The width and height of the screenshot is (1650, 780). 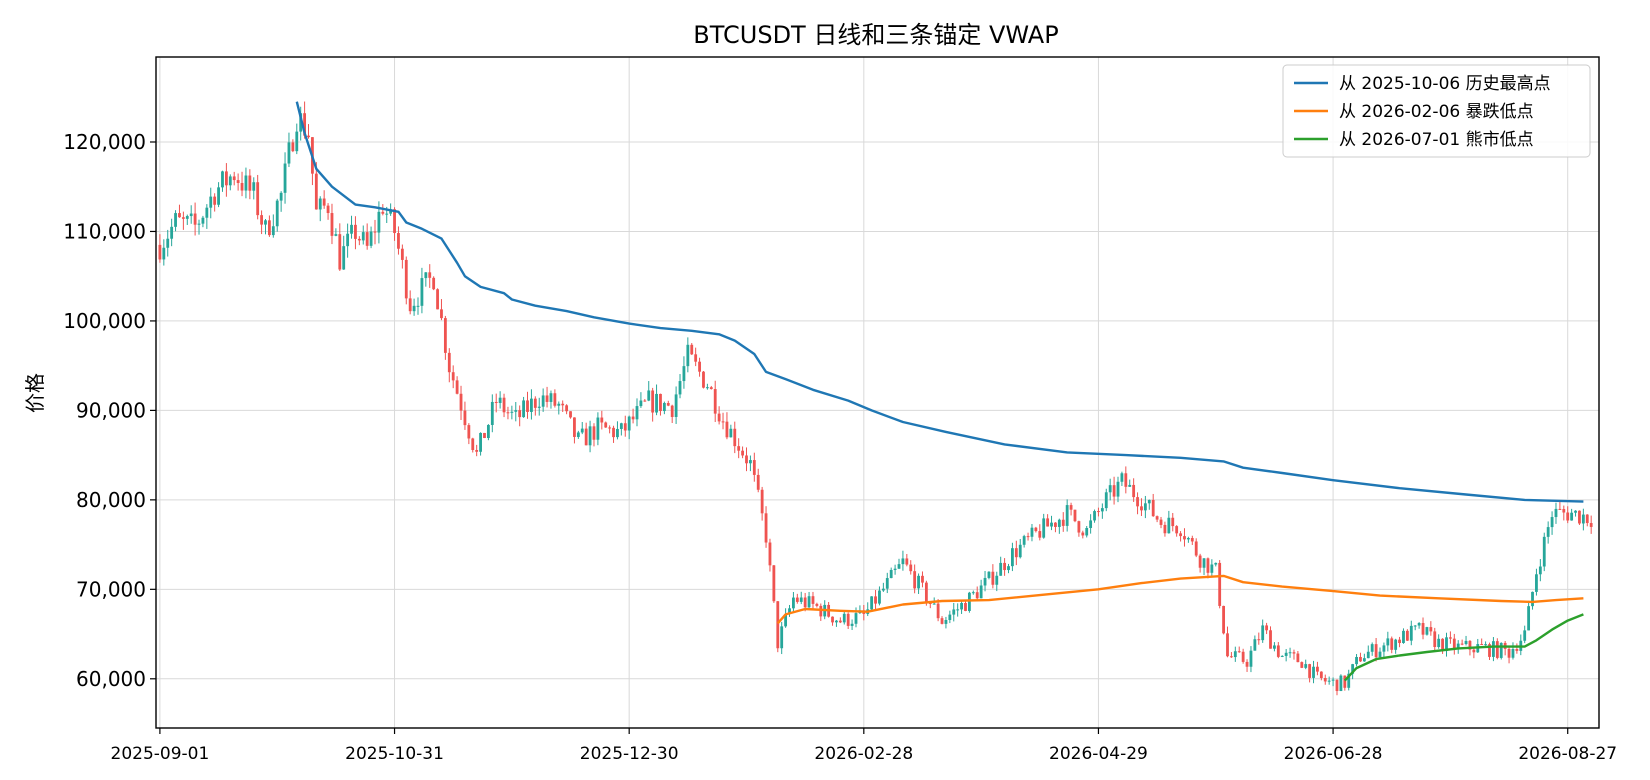 What do you see at coordinates (111, 589) in the screenshot?
I see `y-tick-label: 70,000` at bounding box center [111, 589].